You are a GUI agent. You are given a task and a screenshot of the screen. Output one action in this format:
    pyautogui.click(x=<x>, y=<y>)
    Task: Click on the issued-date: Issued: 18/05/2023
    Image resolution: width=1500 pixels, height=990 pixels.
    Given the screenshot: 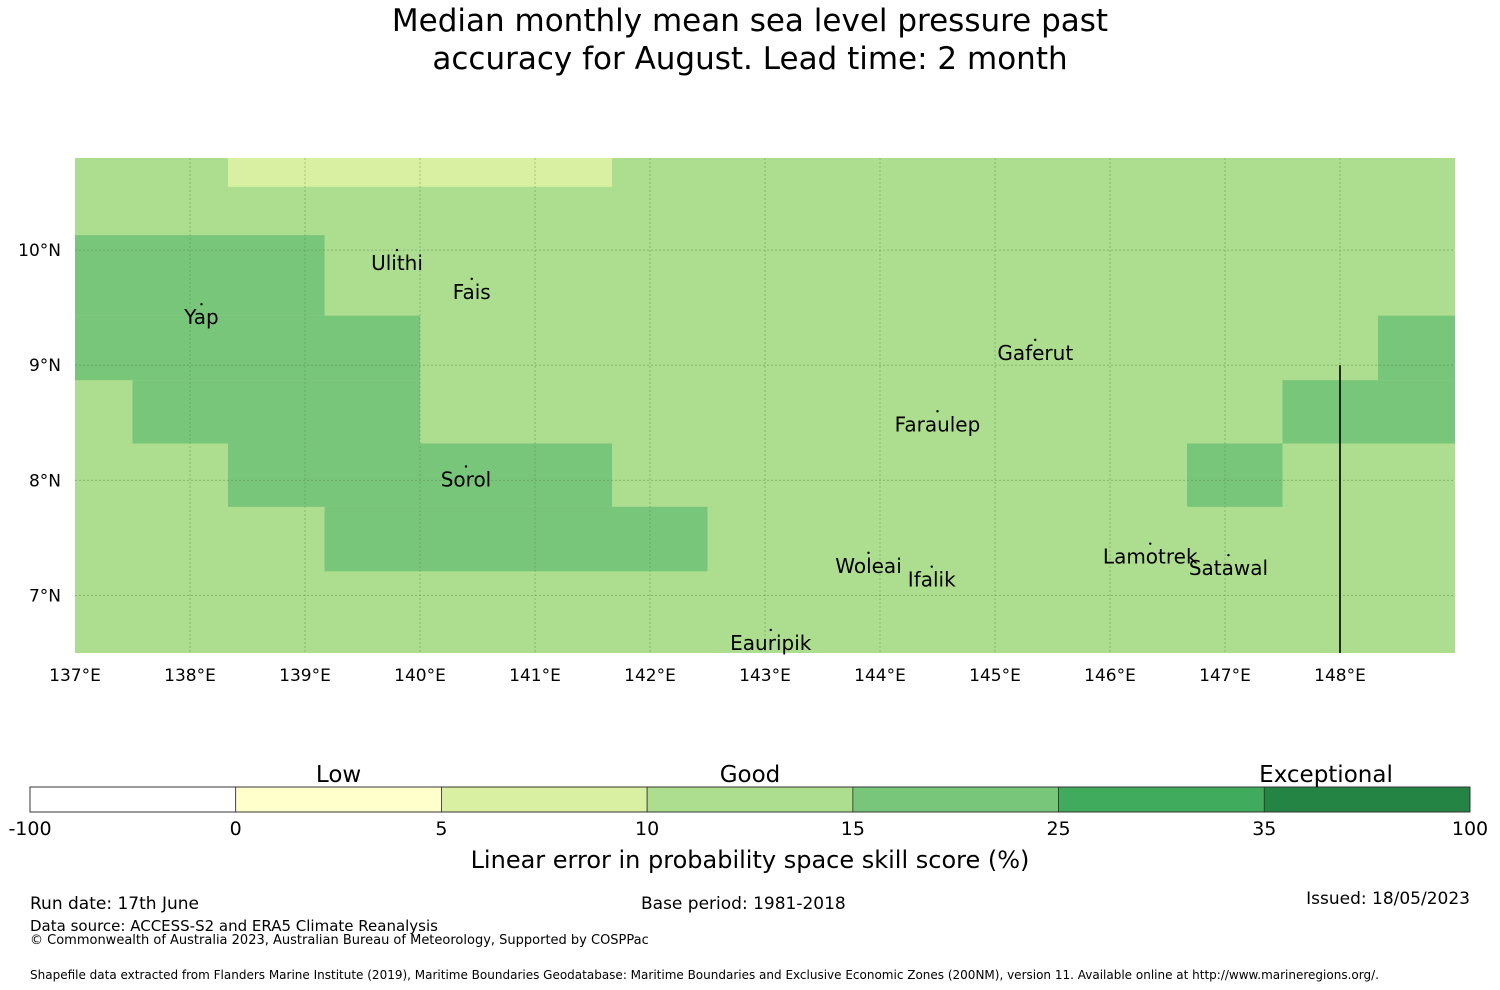 What is the action you would take?
    pyautogui.click(x=1388, y=899)
    